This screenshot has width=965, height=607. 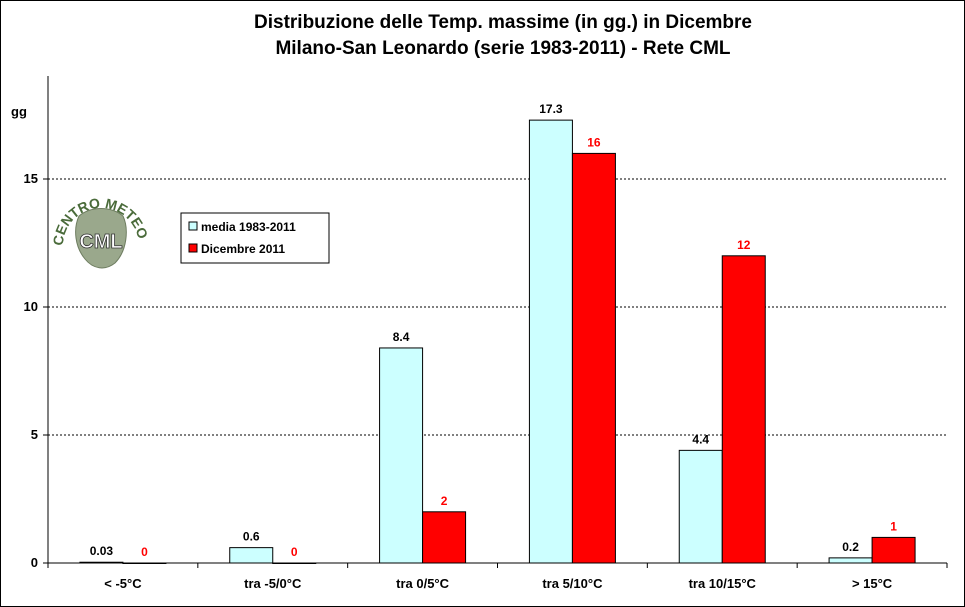 I want to click on legend: media 1983-2011 Dicembre 2011, so click(x=255, y=238).